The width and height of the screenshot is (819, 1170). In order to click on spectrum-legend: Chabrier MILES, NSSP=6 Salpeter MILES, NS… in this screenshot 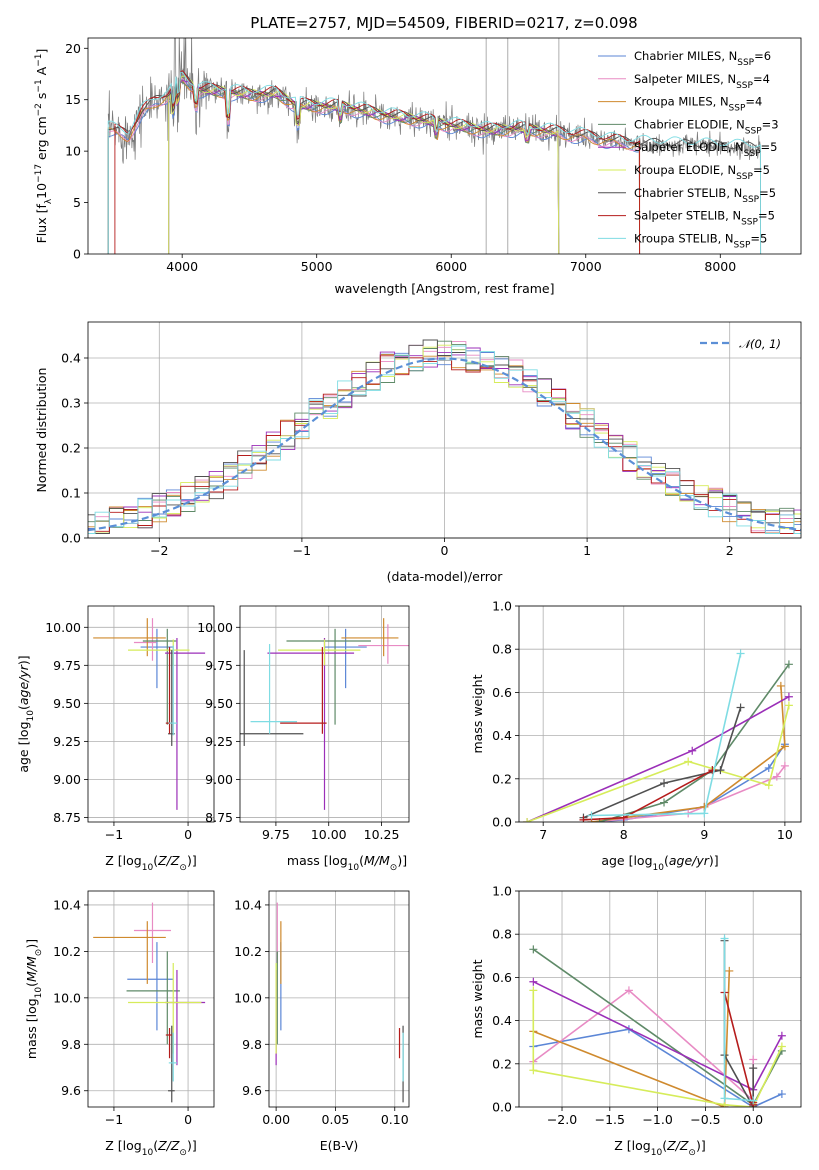, I will do `click(688, 149)`.